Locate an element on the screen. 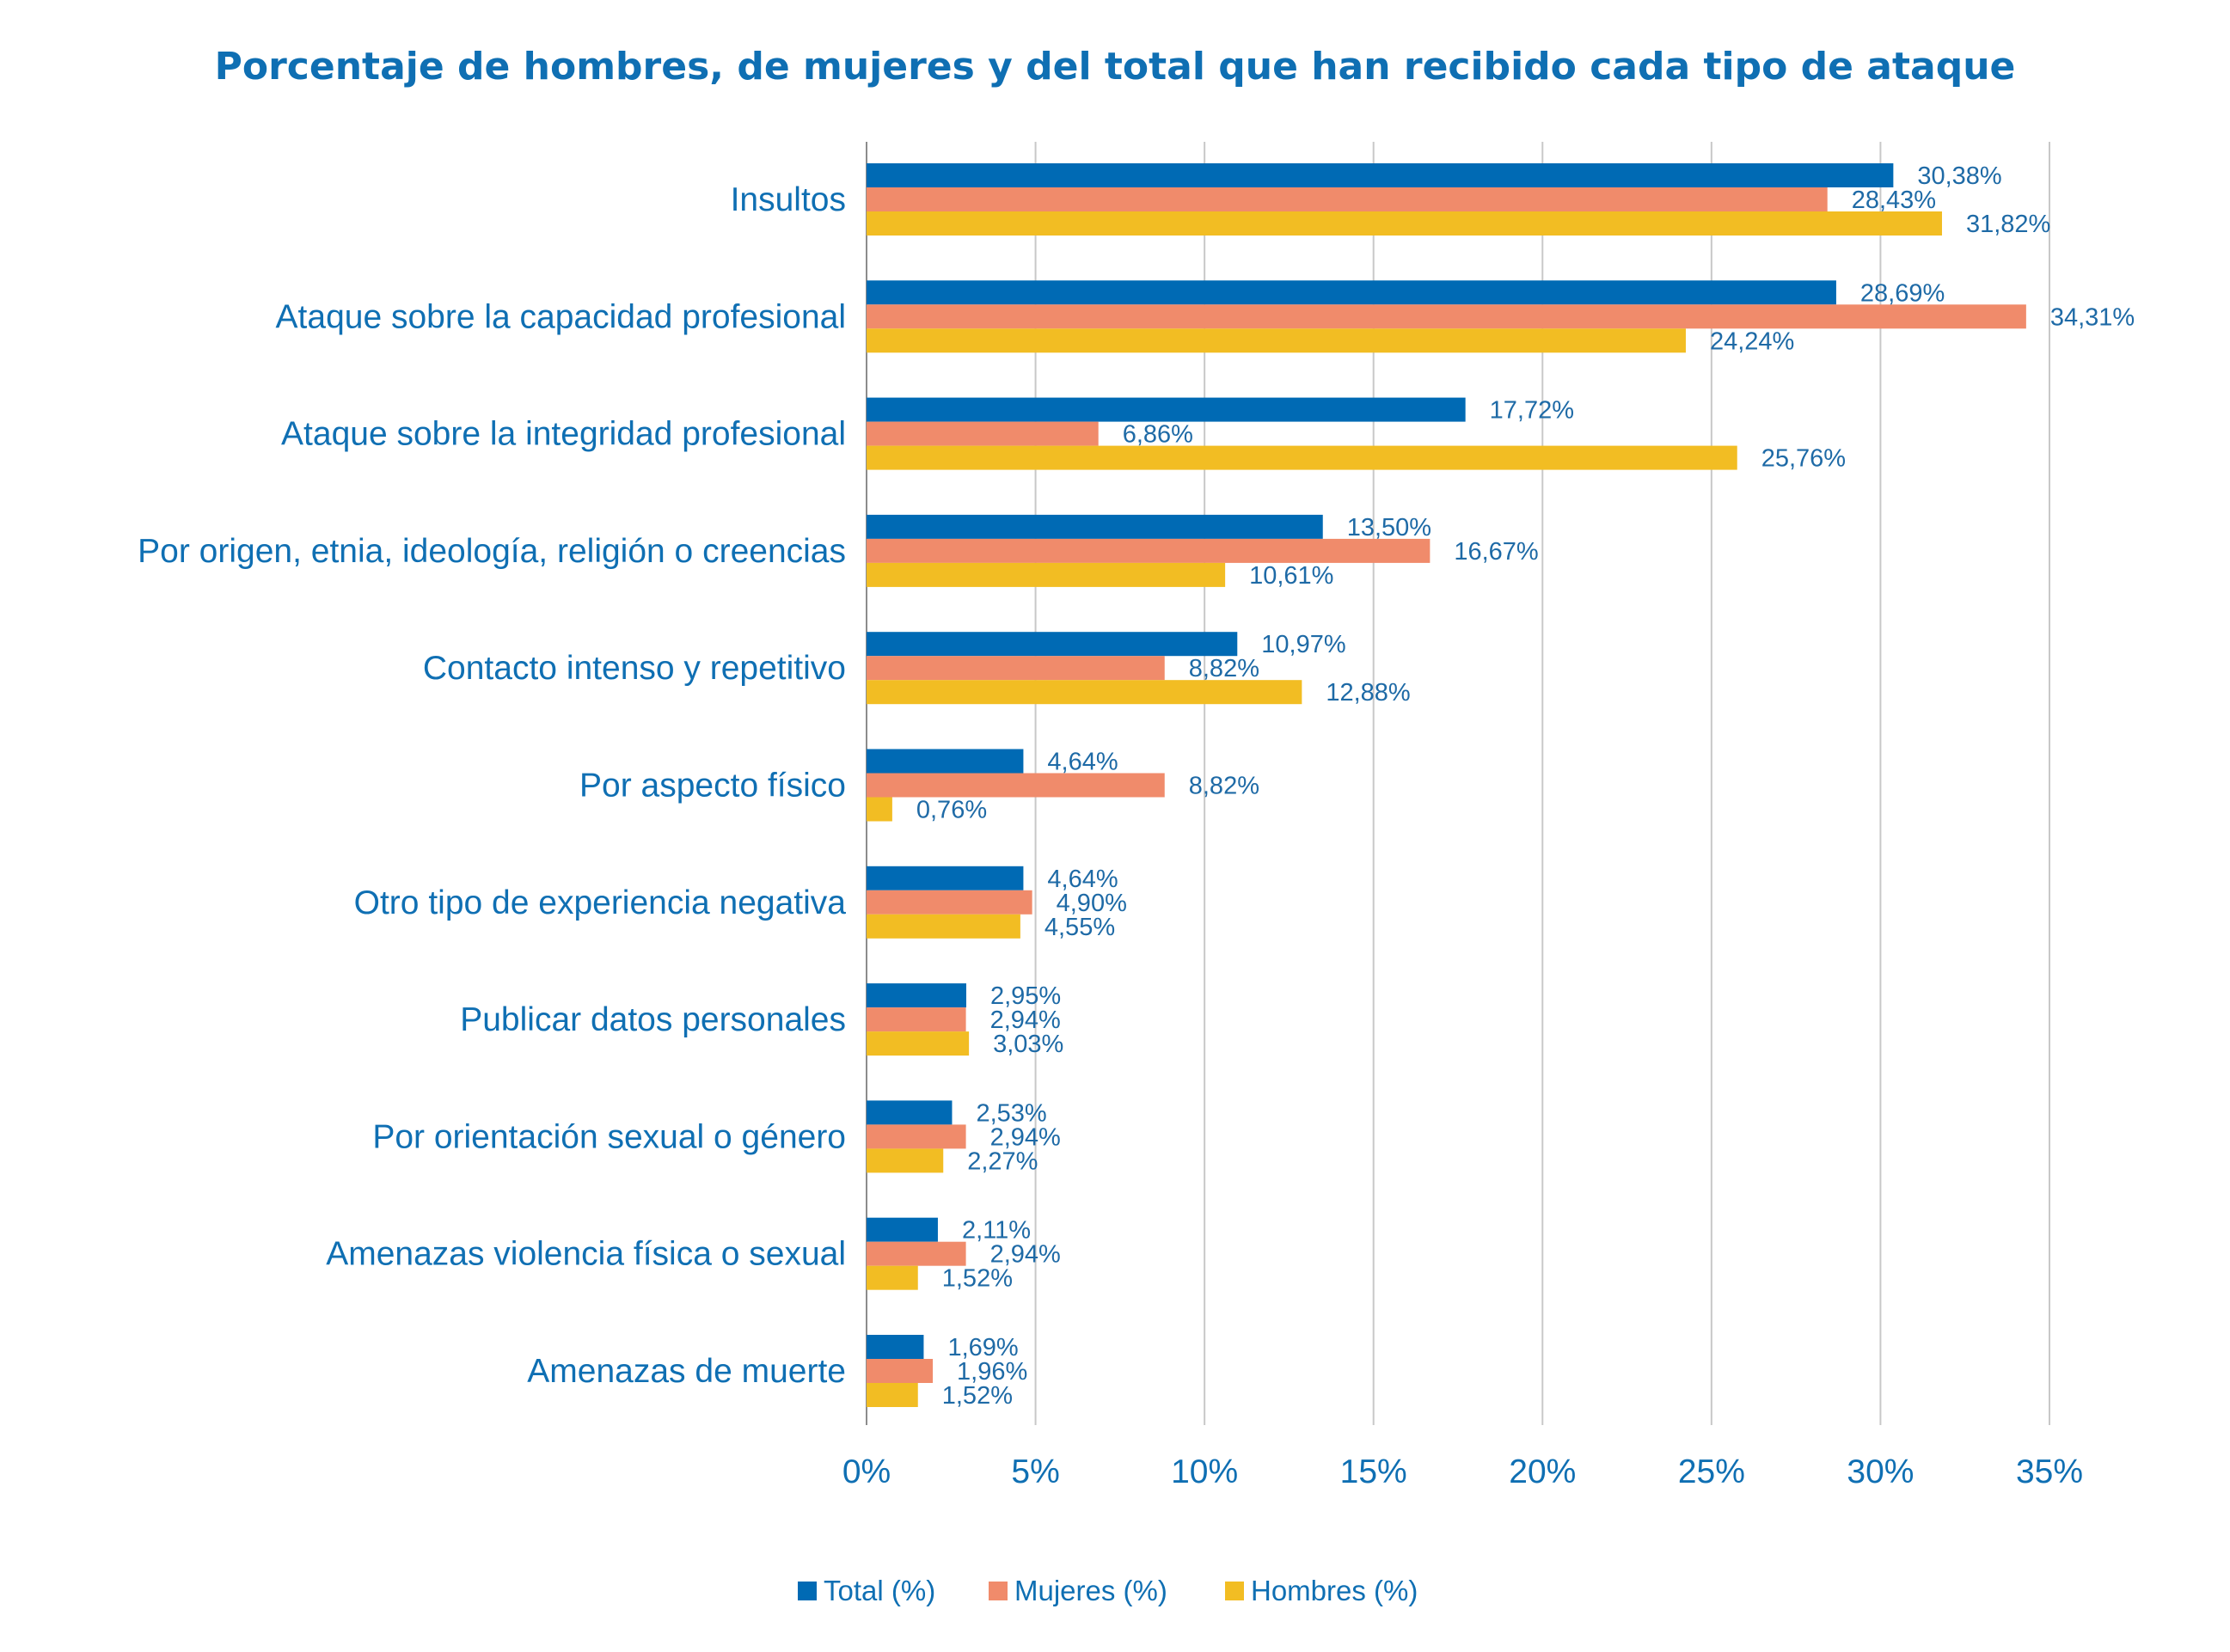 The width and height of the screenshot is (2230, 1652). category-label: Publicar datos personales is located at coordinates (653, 1019).